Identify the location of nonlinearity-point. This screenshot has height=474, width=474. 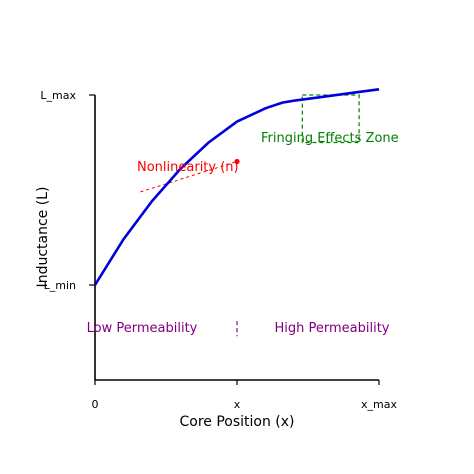
(237, 161).